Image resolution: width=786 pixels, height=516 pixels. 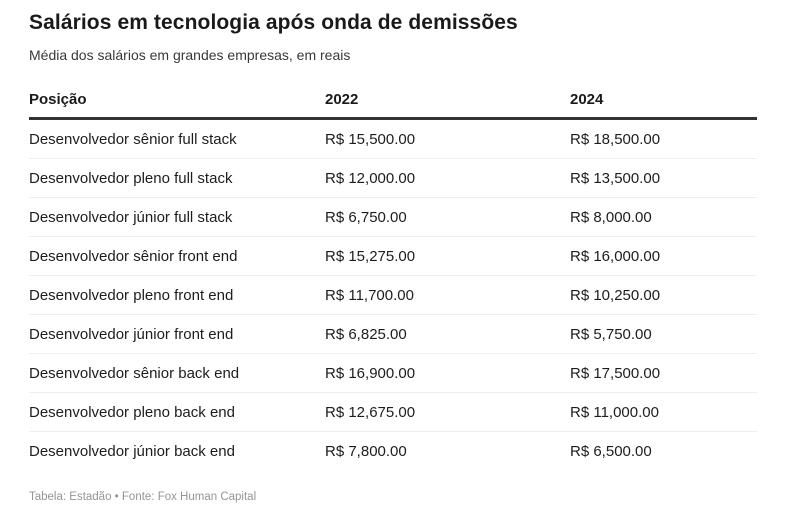 What do you see at coordinates (366, 217) in the screenshot?
I see `salary-2022-cell: R$ 6,750.00` at bounding box center [366, 217].